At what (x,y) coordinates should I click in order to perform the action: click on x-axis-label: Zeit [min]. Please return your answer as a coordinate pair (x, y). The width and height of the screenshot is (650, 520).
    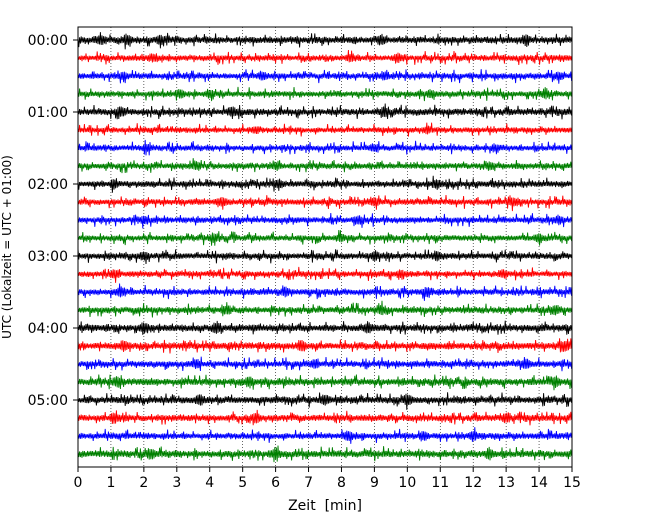
    Looking at the image, I should click on (325, 506).